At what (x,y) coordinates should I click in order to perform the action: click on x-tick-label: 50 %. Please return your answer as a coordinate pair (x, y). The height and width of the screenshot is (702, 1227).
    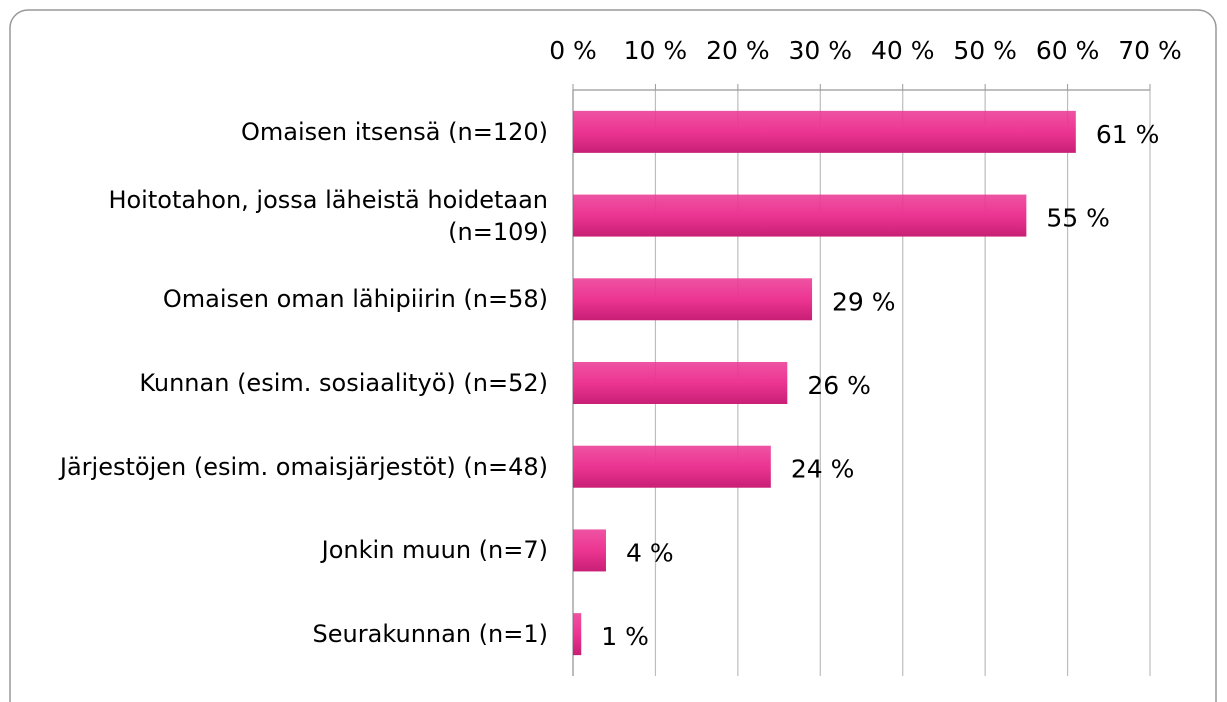
    Looking at the image, I should click on (985, 50).